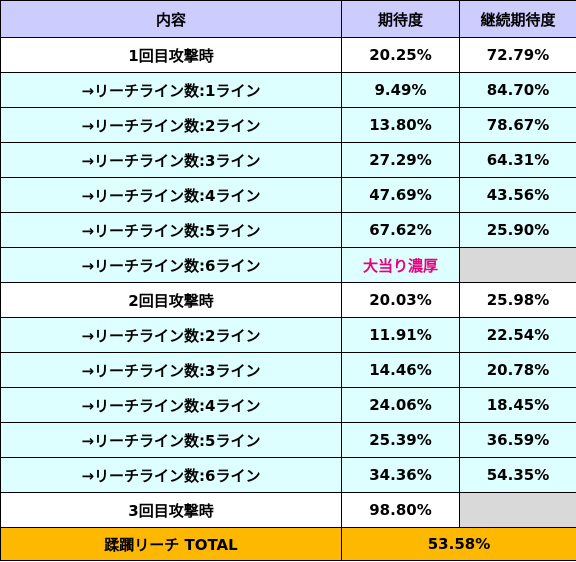 This screenshot has width=576, height=562. What do you see at coordinates (400, 125) in the screenshot?
I see `row-expectation: 13.80%` at bounding box center [400, 125].